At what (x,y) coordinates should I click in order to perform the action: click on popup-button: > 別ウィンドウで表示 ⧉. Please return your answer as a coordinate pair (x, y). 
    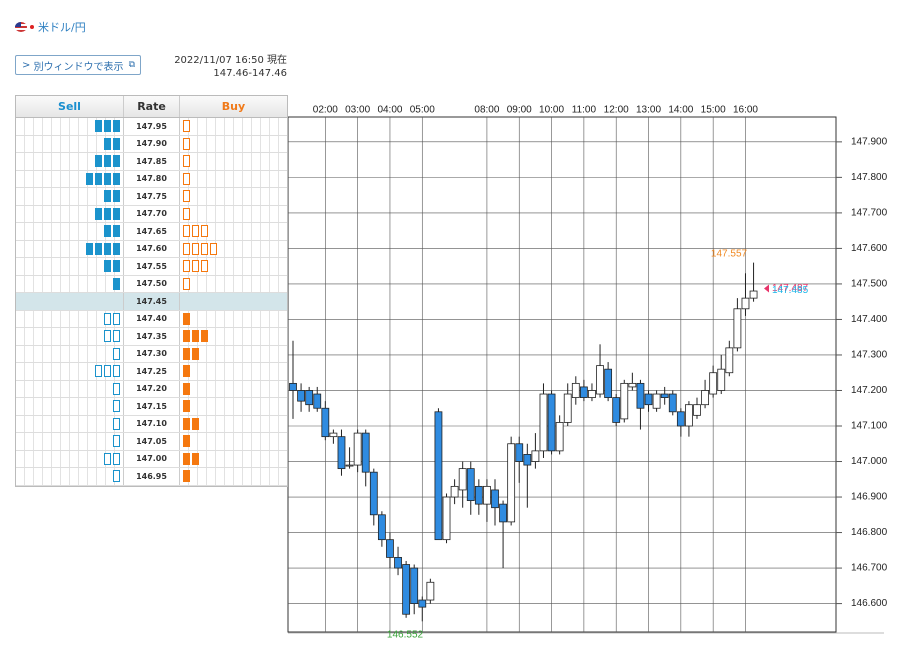
    Looking at the image, I should click on (78, 65).